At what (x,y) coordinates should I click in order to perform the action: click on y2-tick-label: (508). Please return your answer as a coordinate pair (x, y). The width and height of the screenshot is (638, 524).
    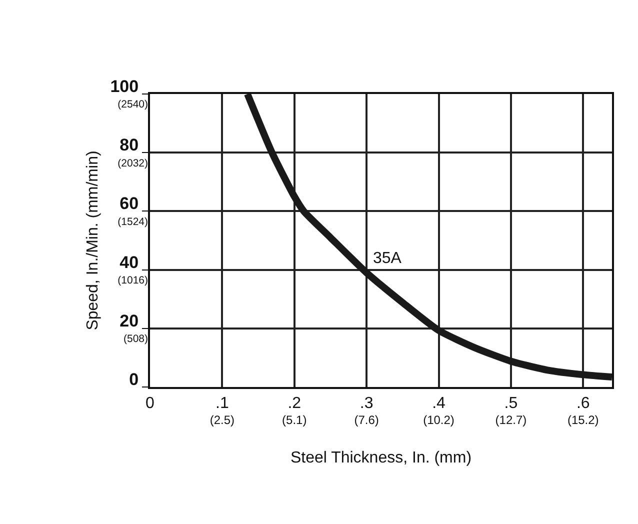
    Looking at the image, I should click on (135, 339).